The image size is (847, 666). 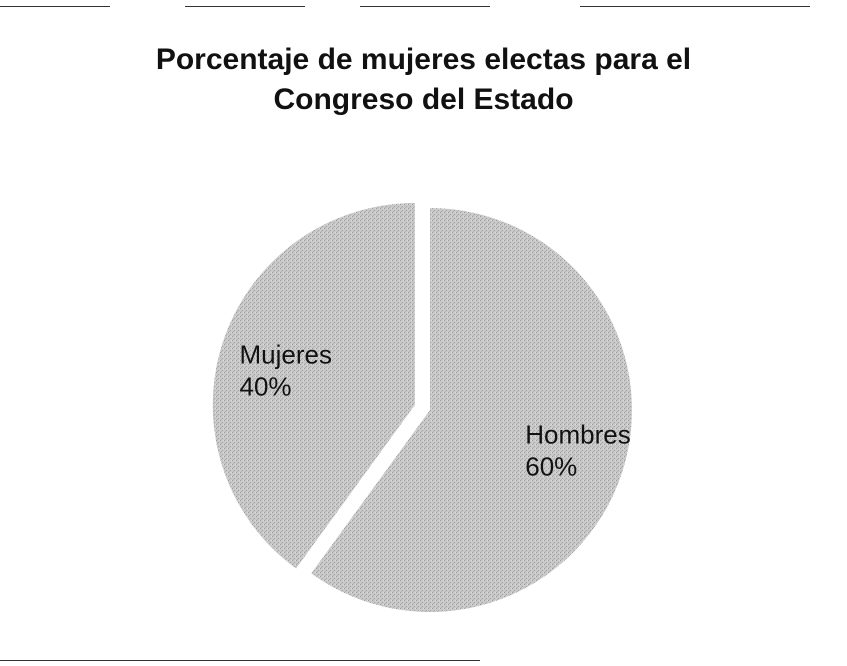 What do you see at coordinates (551, 466) in the screenshot?
I see `slice-percent-hombres: 60%` at bounding box center [551, 466].